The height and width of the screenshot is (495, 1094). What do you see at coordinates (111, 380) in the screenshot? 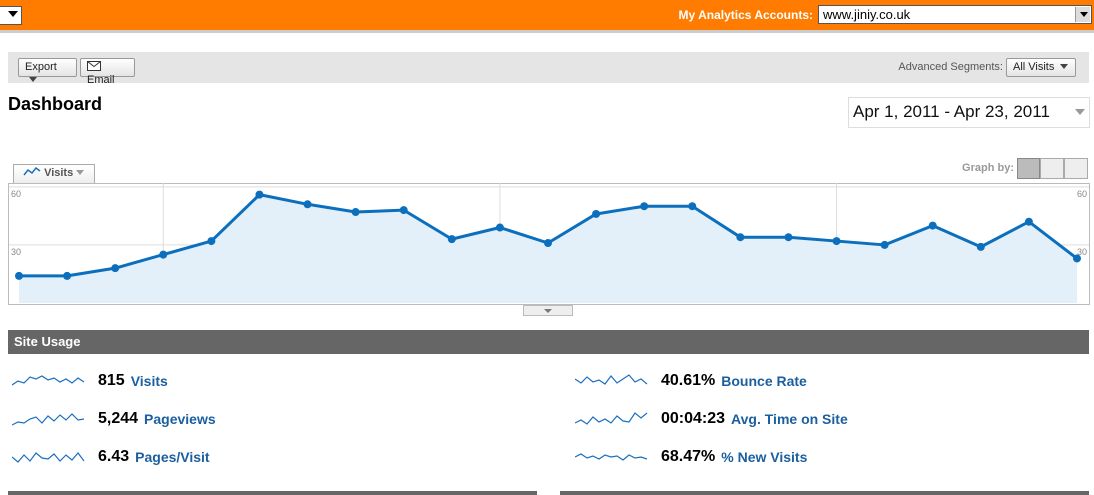
I see `metric-value: 815` at bounding box center [111, 380].